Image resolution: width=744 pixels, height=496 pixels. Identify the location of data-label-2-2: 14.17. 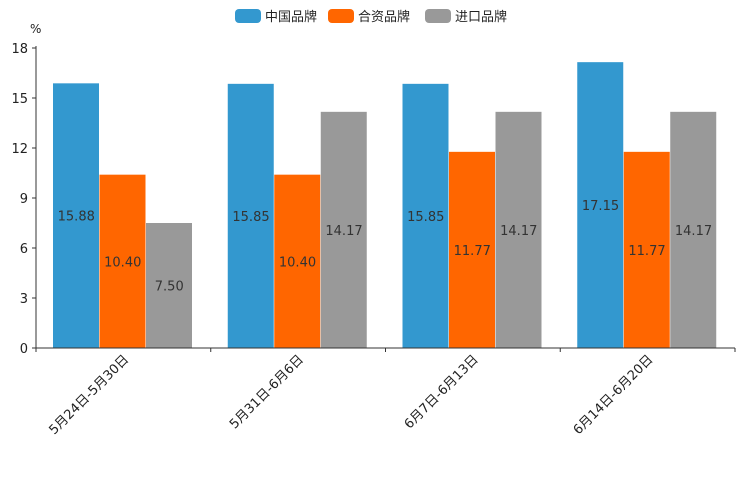
(518, 231).